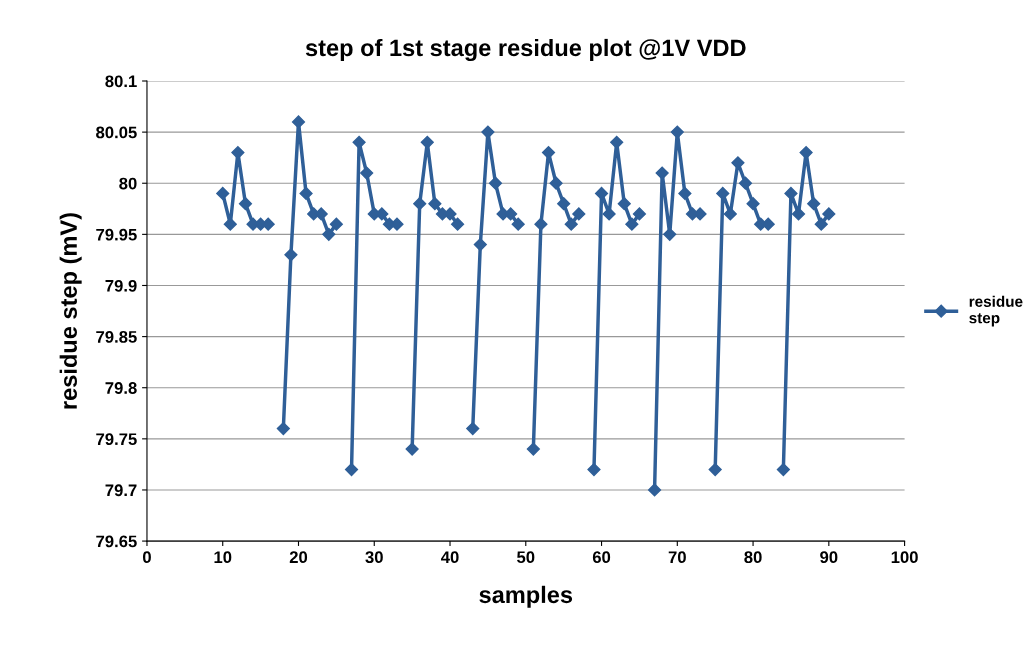 Image resolution: width=1035 pixels, height=648 pixels. What do you see at coordinates (116, 234) in the screenshot?
I see `y-tick-label: 79.95` at bounding box center [116, 234].